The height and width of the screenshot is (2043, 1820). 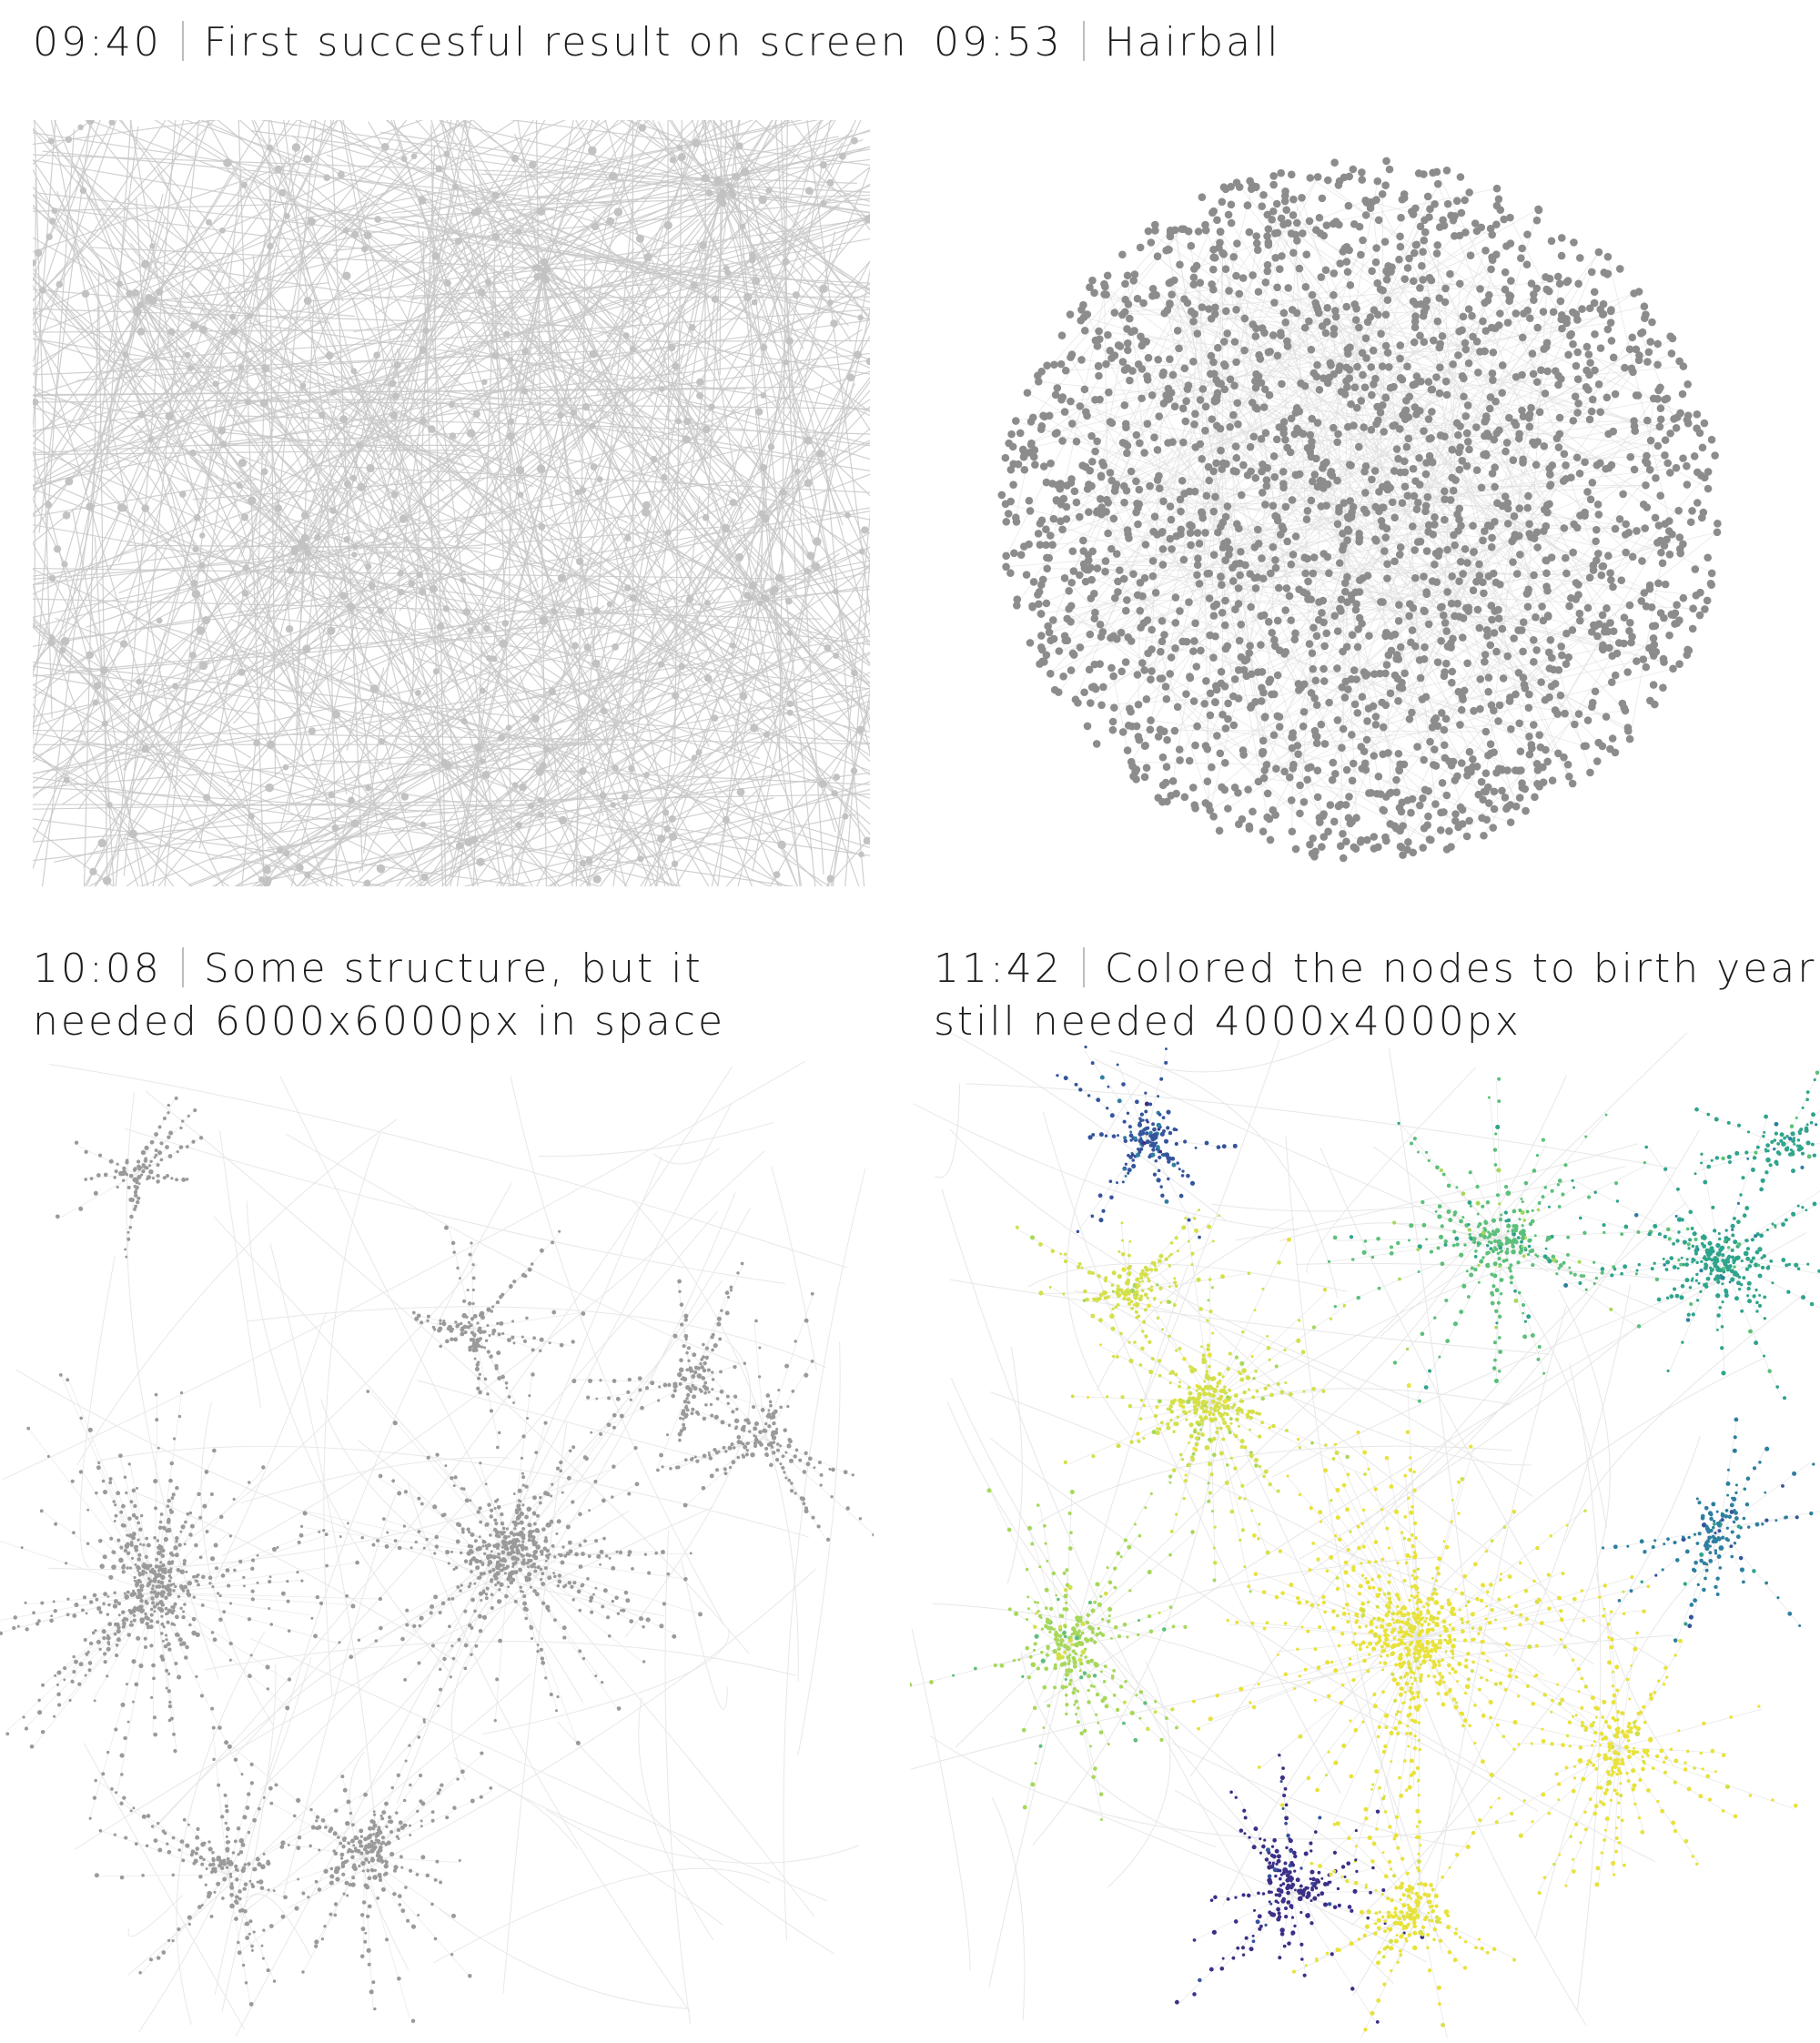 What do you see at coordinates (380, 1021) in the screenshot?
I see `caption-title-line2: needed 6000x6000px in space` at bounding box center [380, 1021].